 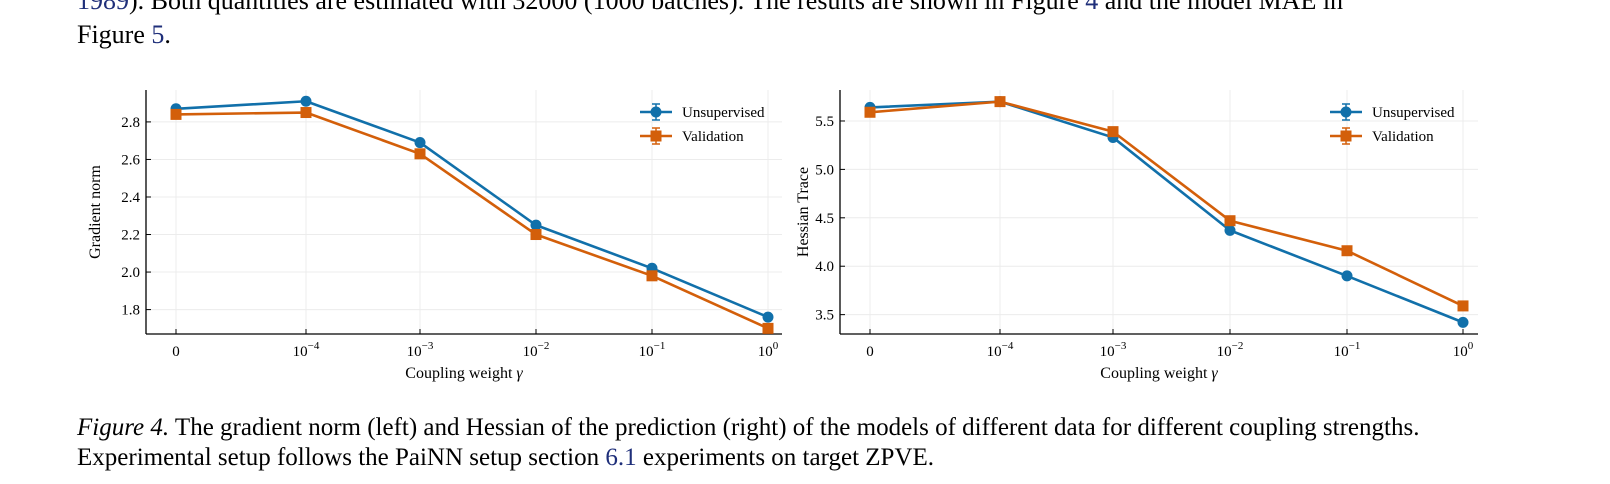 What do you see at coordinates (1092, 7) in the screenshot?
I see `figure-4-link: 4` at bounding box center [1092, 7].